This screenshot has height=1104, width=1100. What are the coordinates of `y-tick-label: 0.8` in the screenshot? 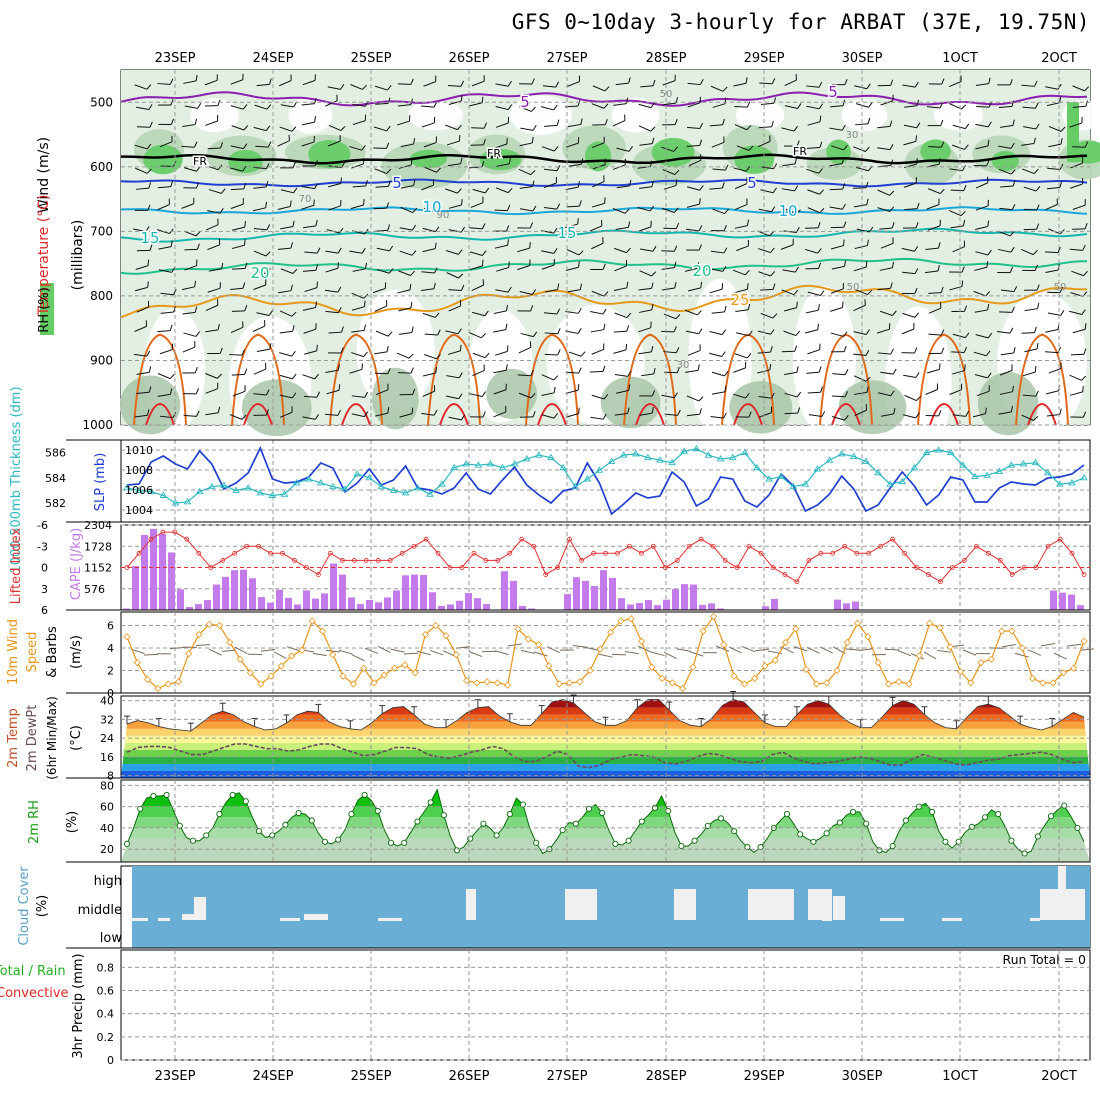 It's located at (106, 967).